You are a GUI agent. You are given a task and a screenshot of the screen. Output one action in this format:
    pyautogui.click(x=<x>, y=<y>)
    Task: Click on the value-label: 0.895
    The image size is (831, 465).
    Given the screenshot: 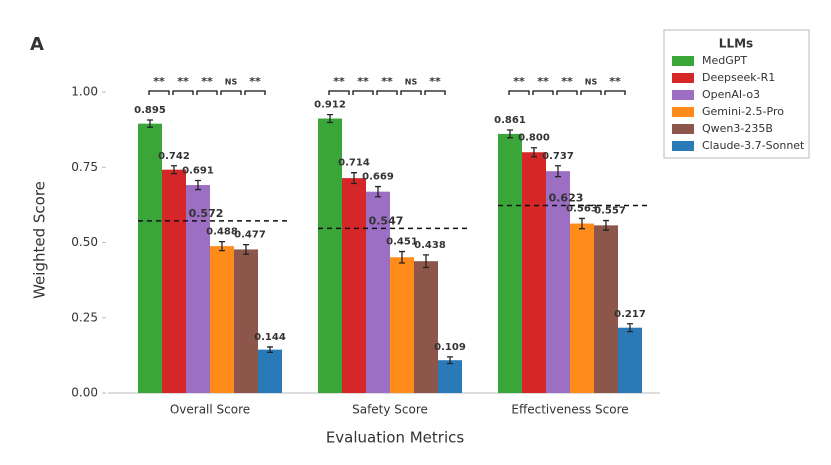 What is the action you would take?
    pyautogui.click(x=150, y=110)
    